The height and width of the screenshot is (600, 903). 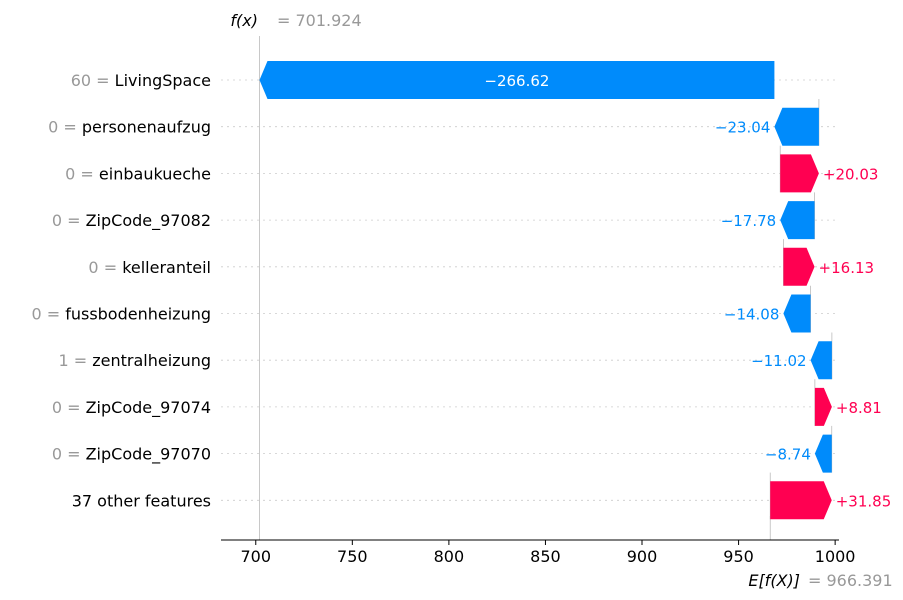 What do you see at coordinates (121, 314) in the screenshot?
I see `feature-label: 0 = fussbodenheizung` at bounding box center [121, 314].